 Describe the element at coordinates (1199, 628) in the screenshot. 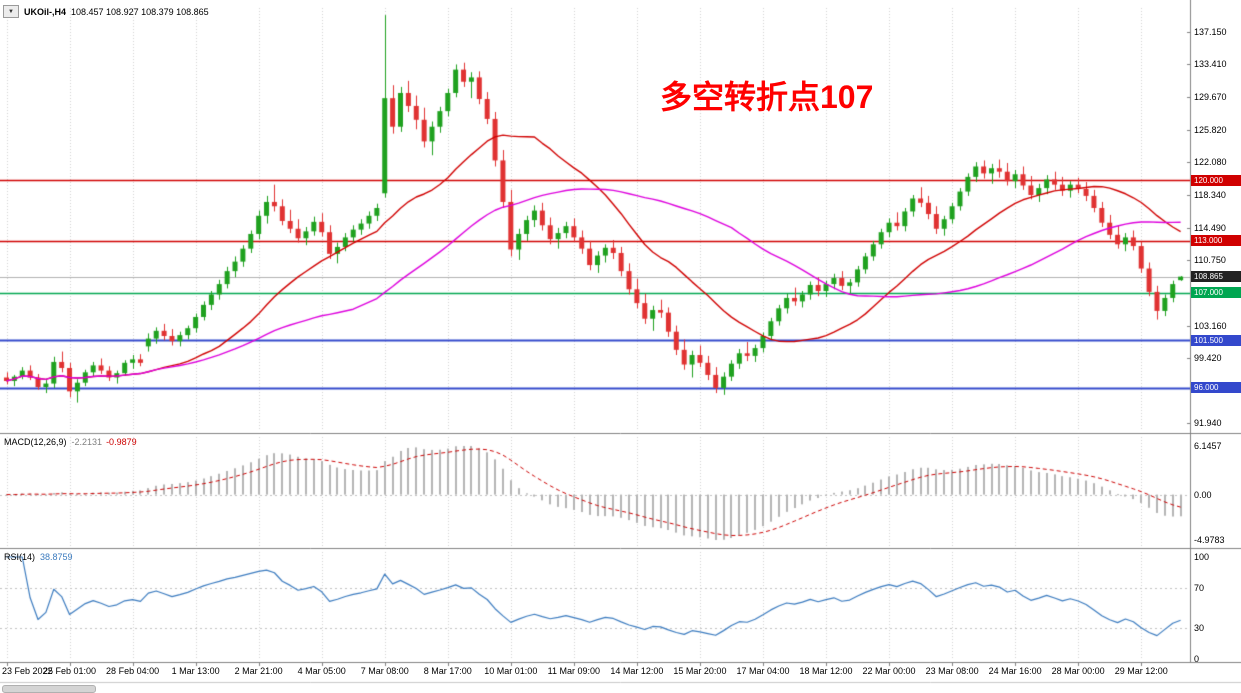

I see `rsi-axis-label: 30` at that location.